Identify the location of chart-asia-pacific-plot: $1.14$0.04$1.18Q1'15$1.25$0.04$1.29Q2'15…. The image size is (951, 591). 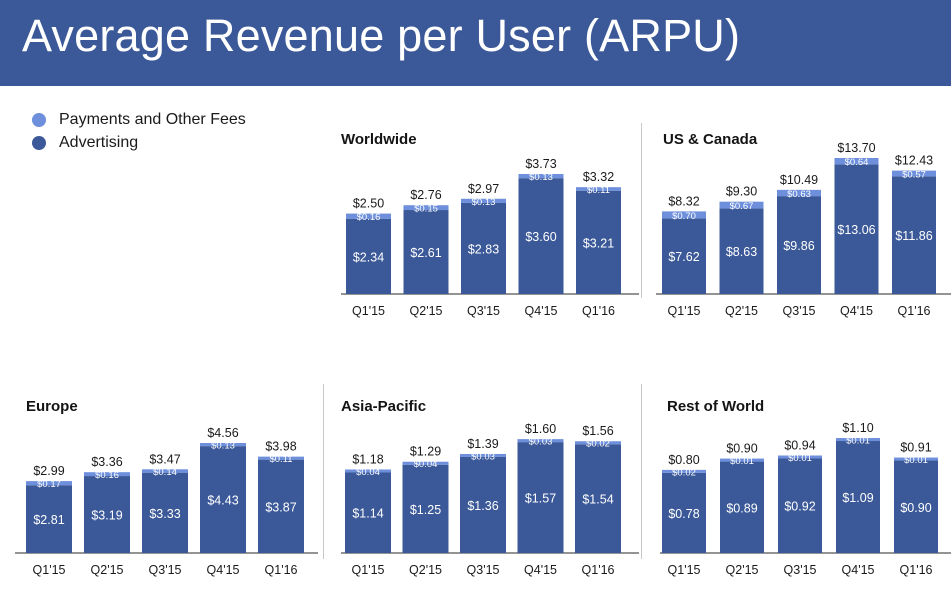
(490, 499).